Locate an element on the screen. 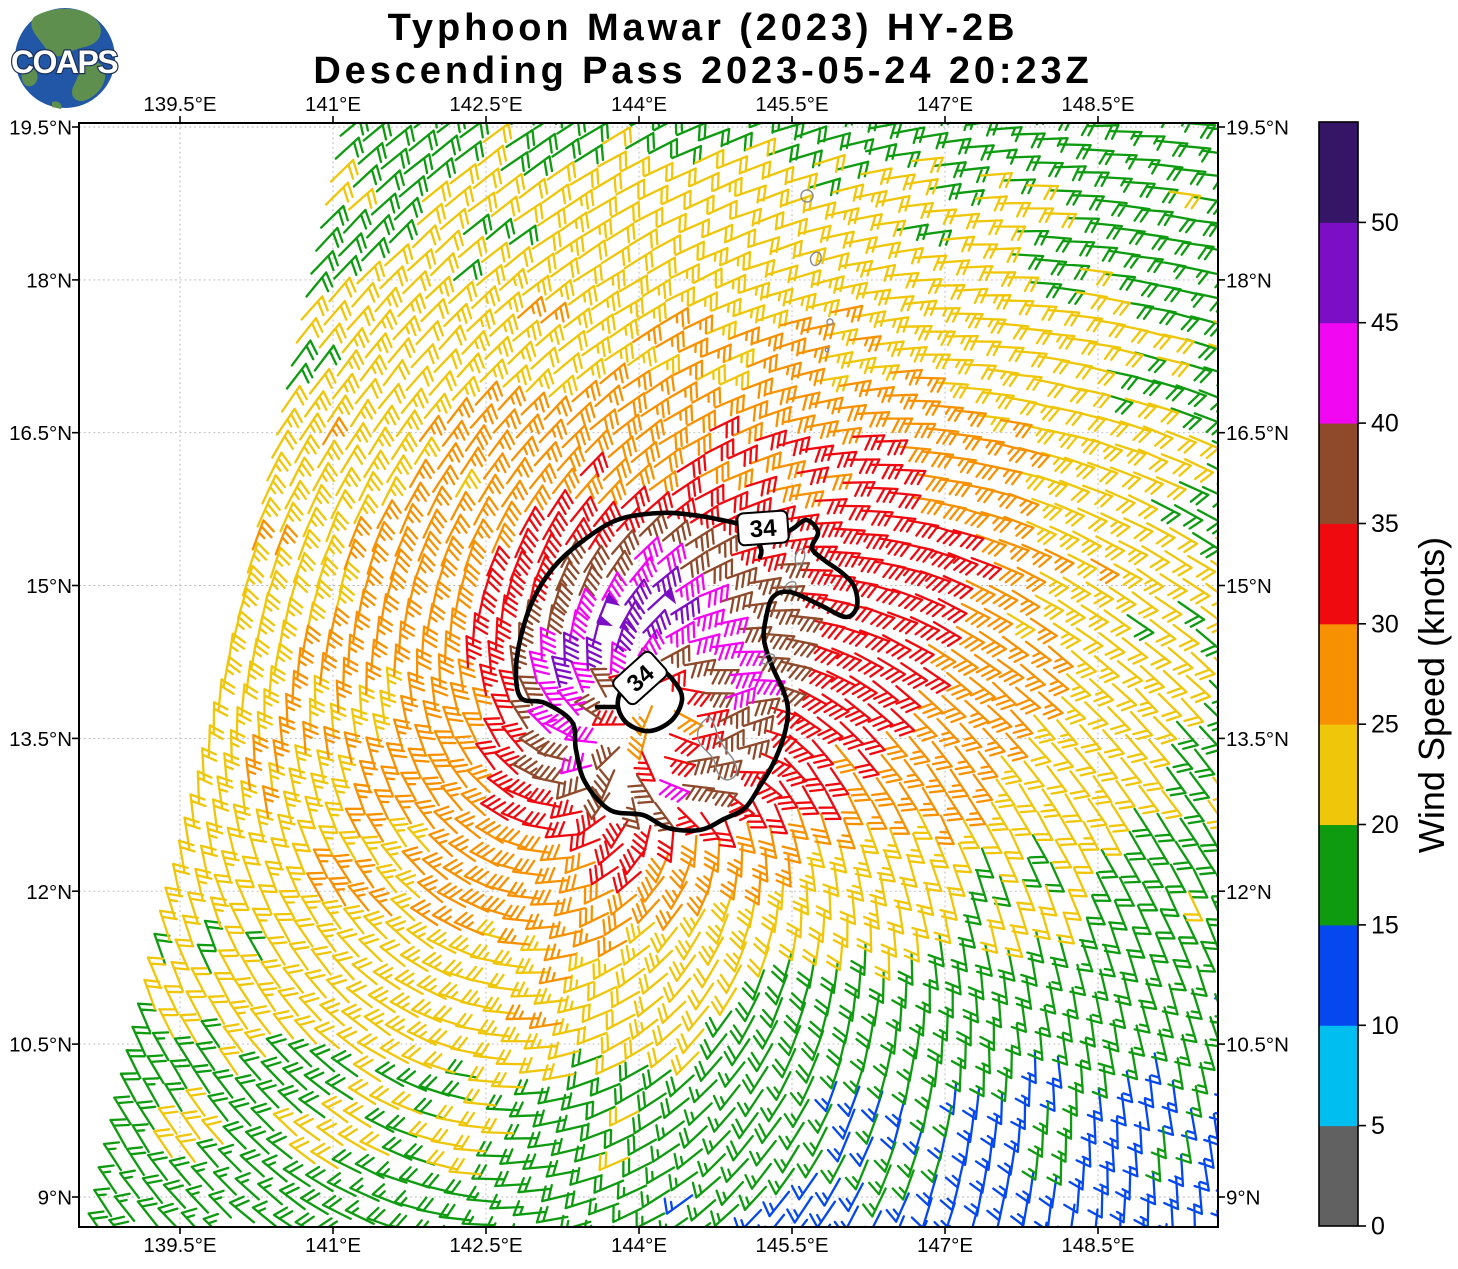 Image resolution: width=1458 pixels, height=1269 pixels. svg-text: 25 is located at coordinates (1385, 725).